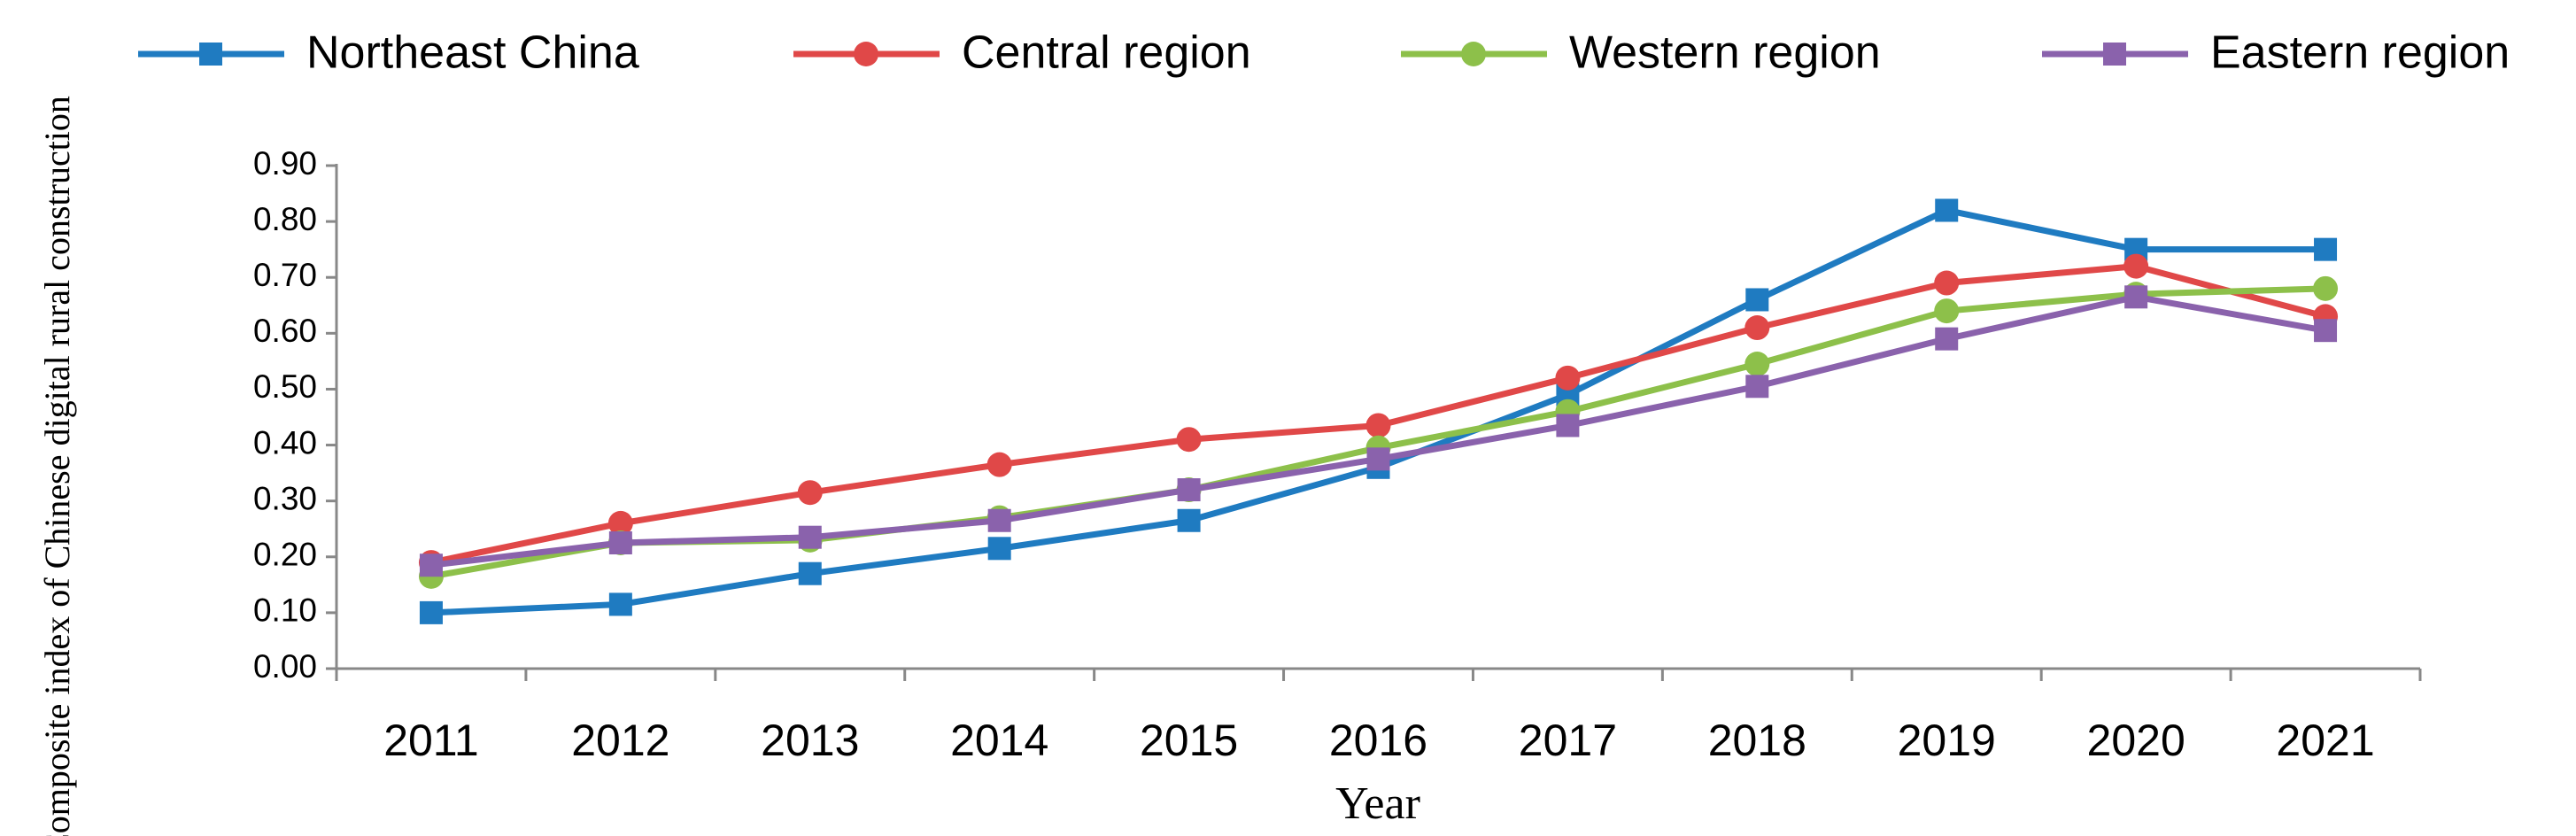 Image resolution: width=2576 pixels, height=836 pixels. Describe the element at coordinates (2136, 740) in the screenshot. I see `x-tick-label: 2020` at that location.